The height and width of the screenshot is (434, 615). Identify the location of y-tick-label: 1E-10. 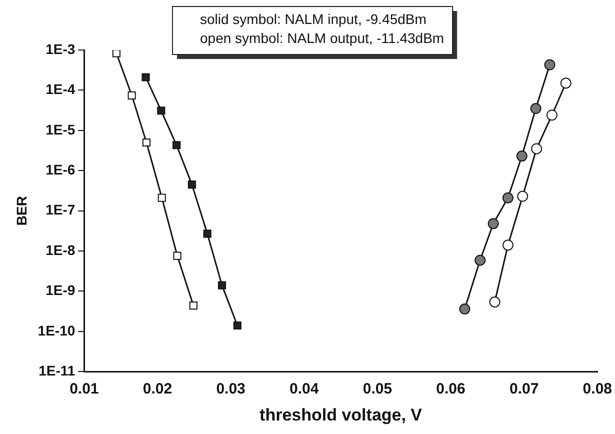
(57, 330).